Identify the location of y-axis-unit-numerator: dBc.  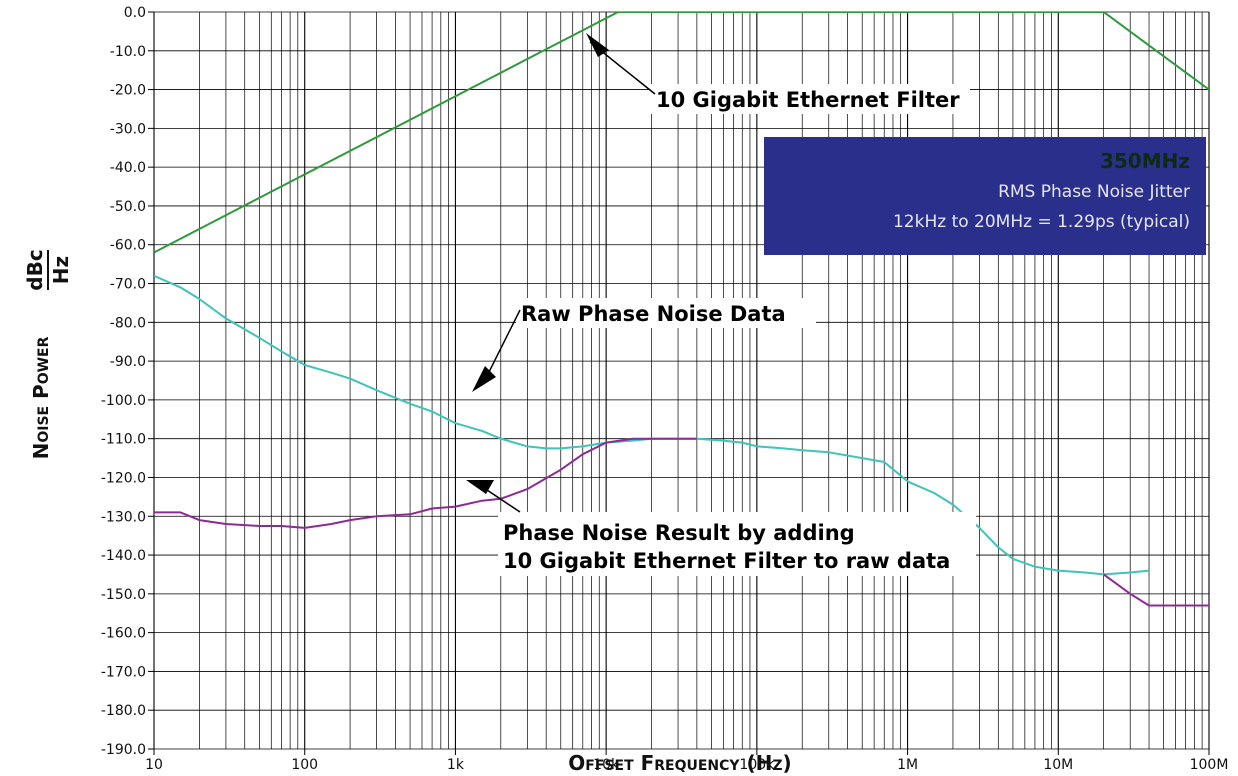
(35, 269).